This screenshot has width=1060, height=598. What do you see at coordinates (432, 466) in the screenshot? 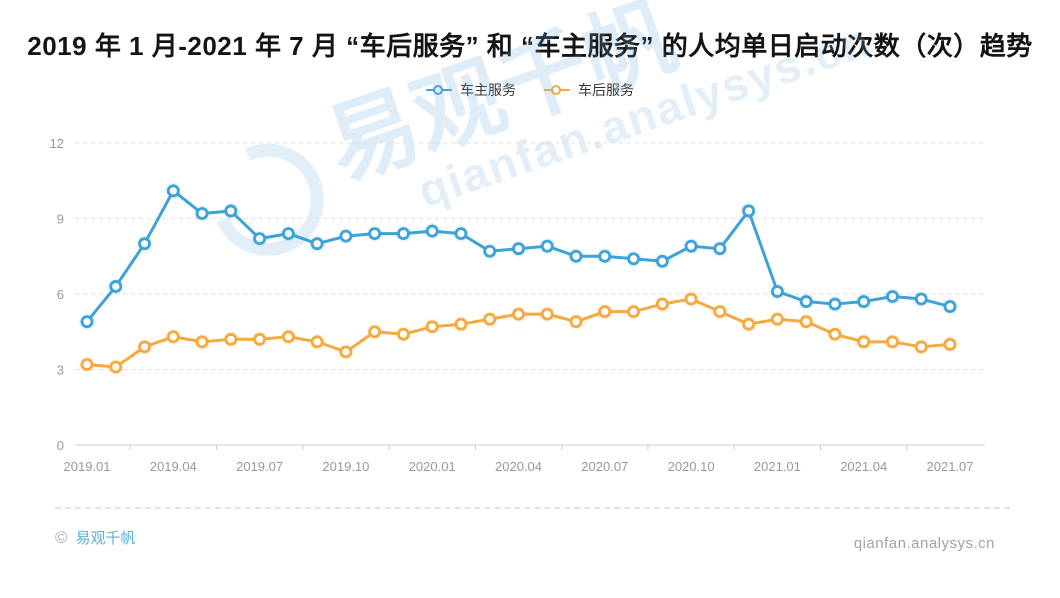
I see `svg-text: 2020.01` at bounding box center [432, 466].